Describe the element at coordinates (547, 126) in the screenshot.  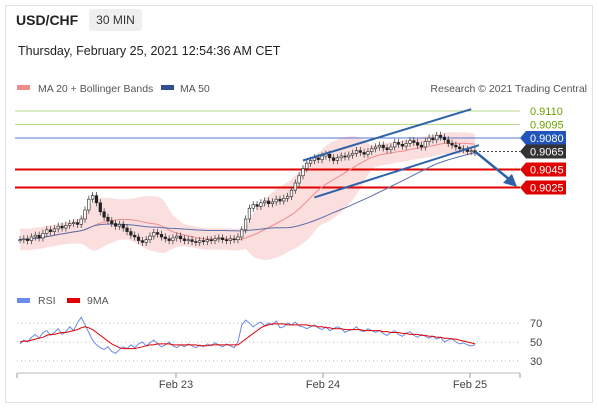
I see `level-label-0.9095: 0.9095` at that location.